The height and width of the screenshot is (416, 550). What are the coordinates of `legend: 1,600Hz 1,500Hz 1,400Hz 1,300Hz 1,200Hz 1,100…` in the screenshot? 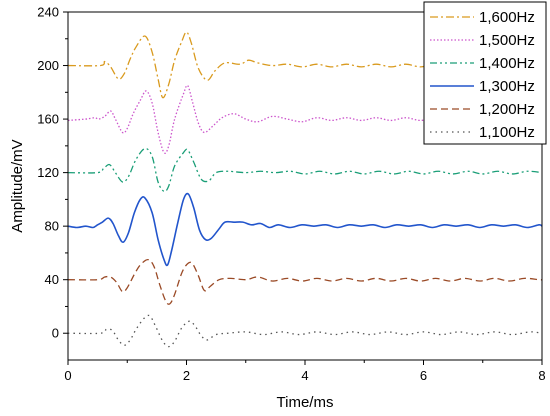 It's located at (485, 73).